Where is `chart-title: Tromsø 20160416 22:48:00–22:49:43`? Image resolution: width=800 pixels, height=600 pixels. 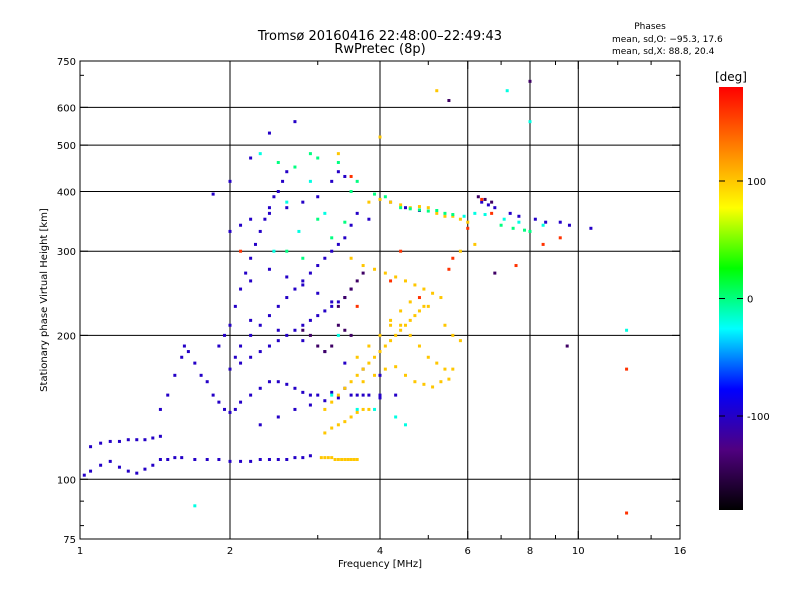 chart-title: Tromsø 20160416 22:48:00–22:49:43 is located at coordinates (379, 36).